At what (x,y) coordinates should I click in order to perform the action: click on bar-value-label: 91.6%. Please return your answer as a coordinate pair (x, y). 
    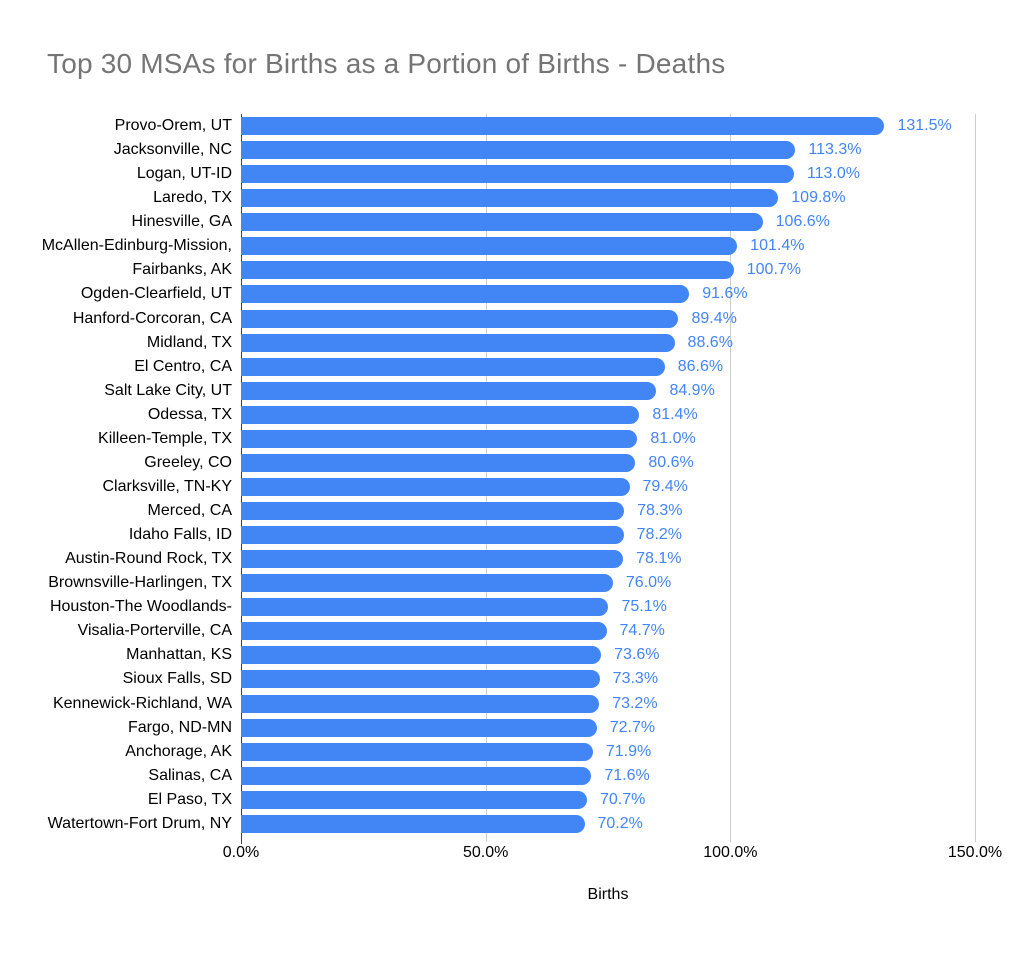
    Looking at the image, I should click on (725, 294).